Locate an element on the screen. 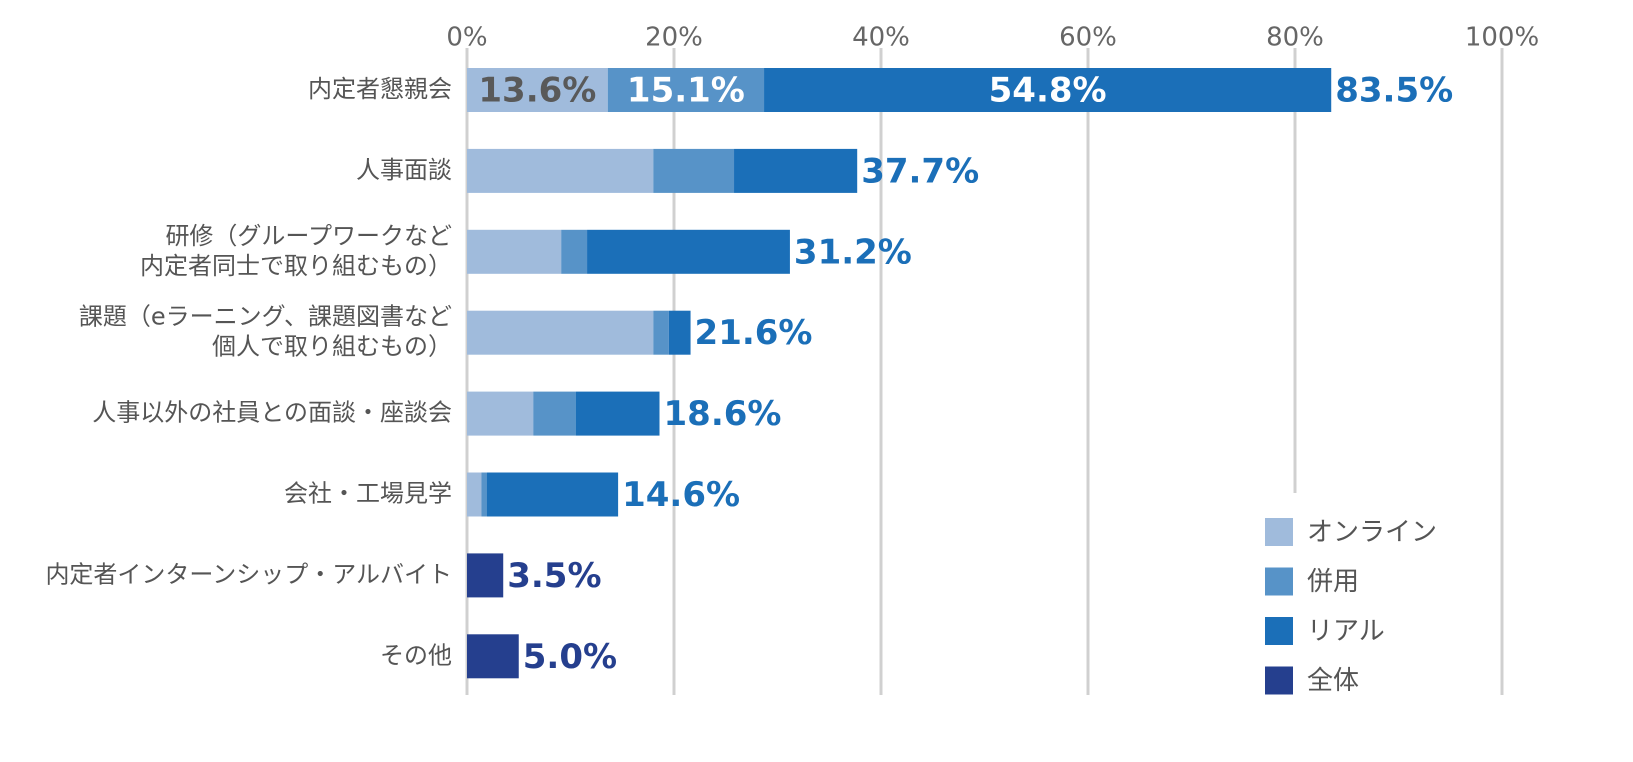  total-label: 18.6% is located at coordinates (723, 414).